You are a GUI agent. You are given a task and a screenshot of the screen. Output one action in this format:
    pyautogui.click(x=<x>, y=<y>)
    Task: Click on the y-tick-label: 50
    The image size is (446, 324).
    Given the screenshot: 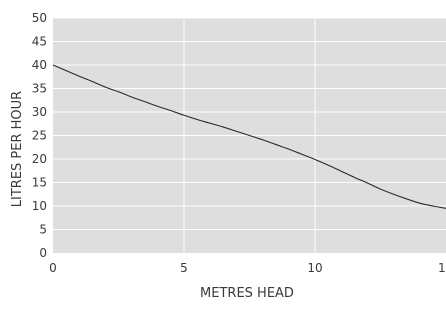 What is the action you would take?
    pyautogui.click(x=39, y=18)
    